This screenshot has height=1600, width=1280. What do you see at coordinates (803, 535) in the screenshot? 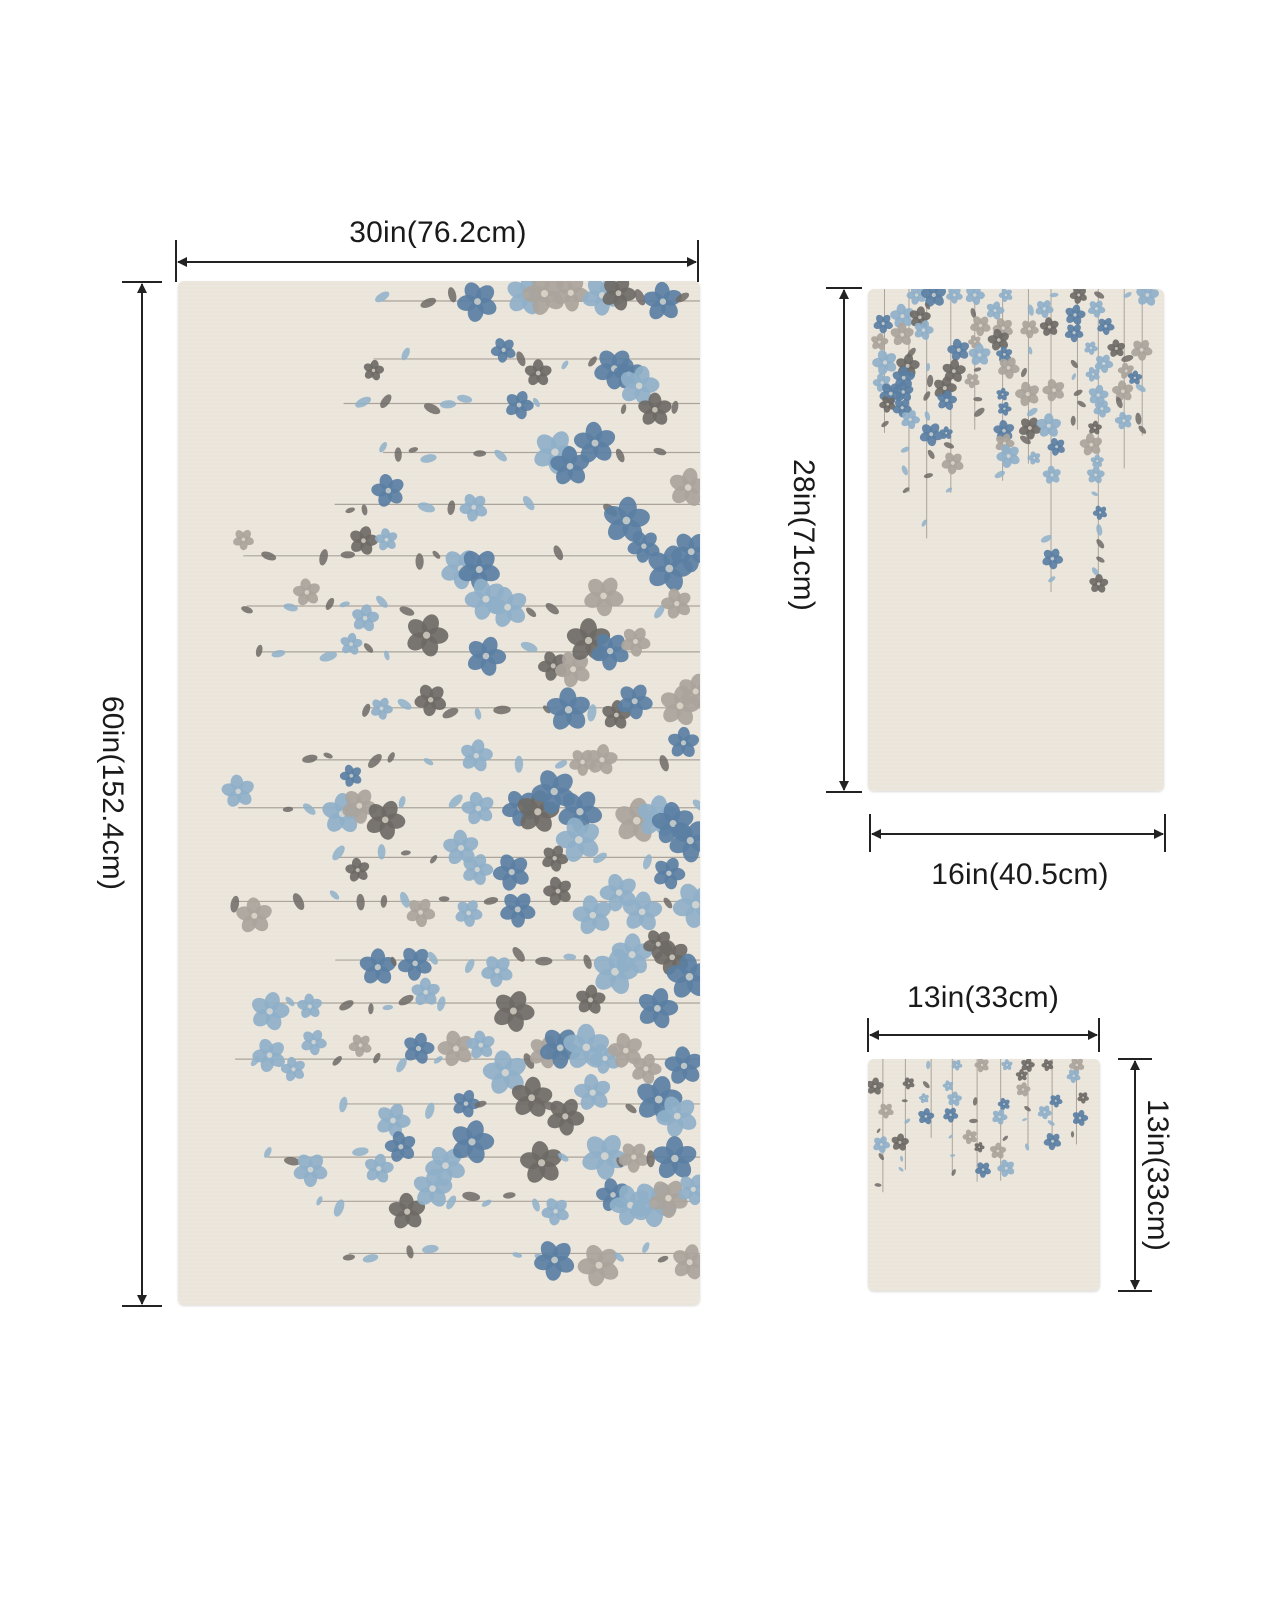
I see `hand-towel-height-label: 28in(71cm)` at bounding box center [803, 535].